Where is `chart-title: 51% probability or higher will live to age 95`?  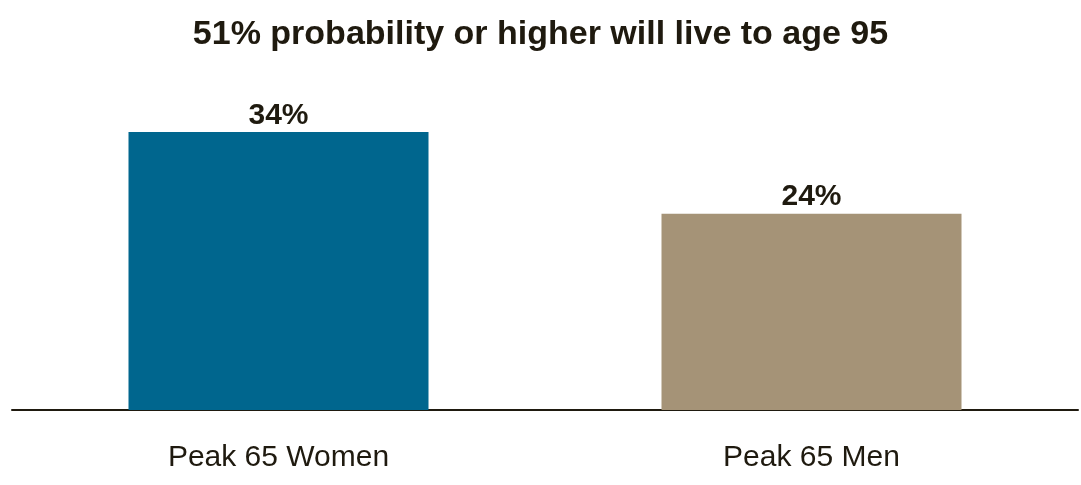 chart-title: 51% probability or higher will live to age 95 is located at coordinates (540, 32).